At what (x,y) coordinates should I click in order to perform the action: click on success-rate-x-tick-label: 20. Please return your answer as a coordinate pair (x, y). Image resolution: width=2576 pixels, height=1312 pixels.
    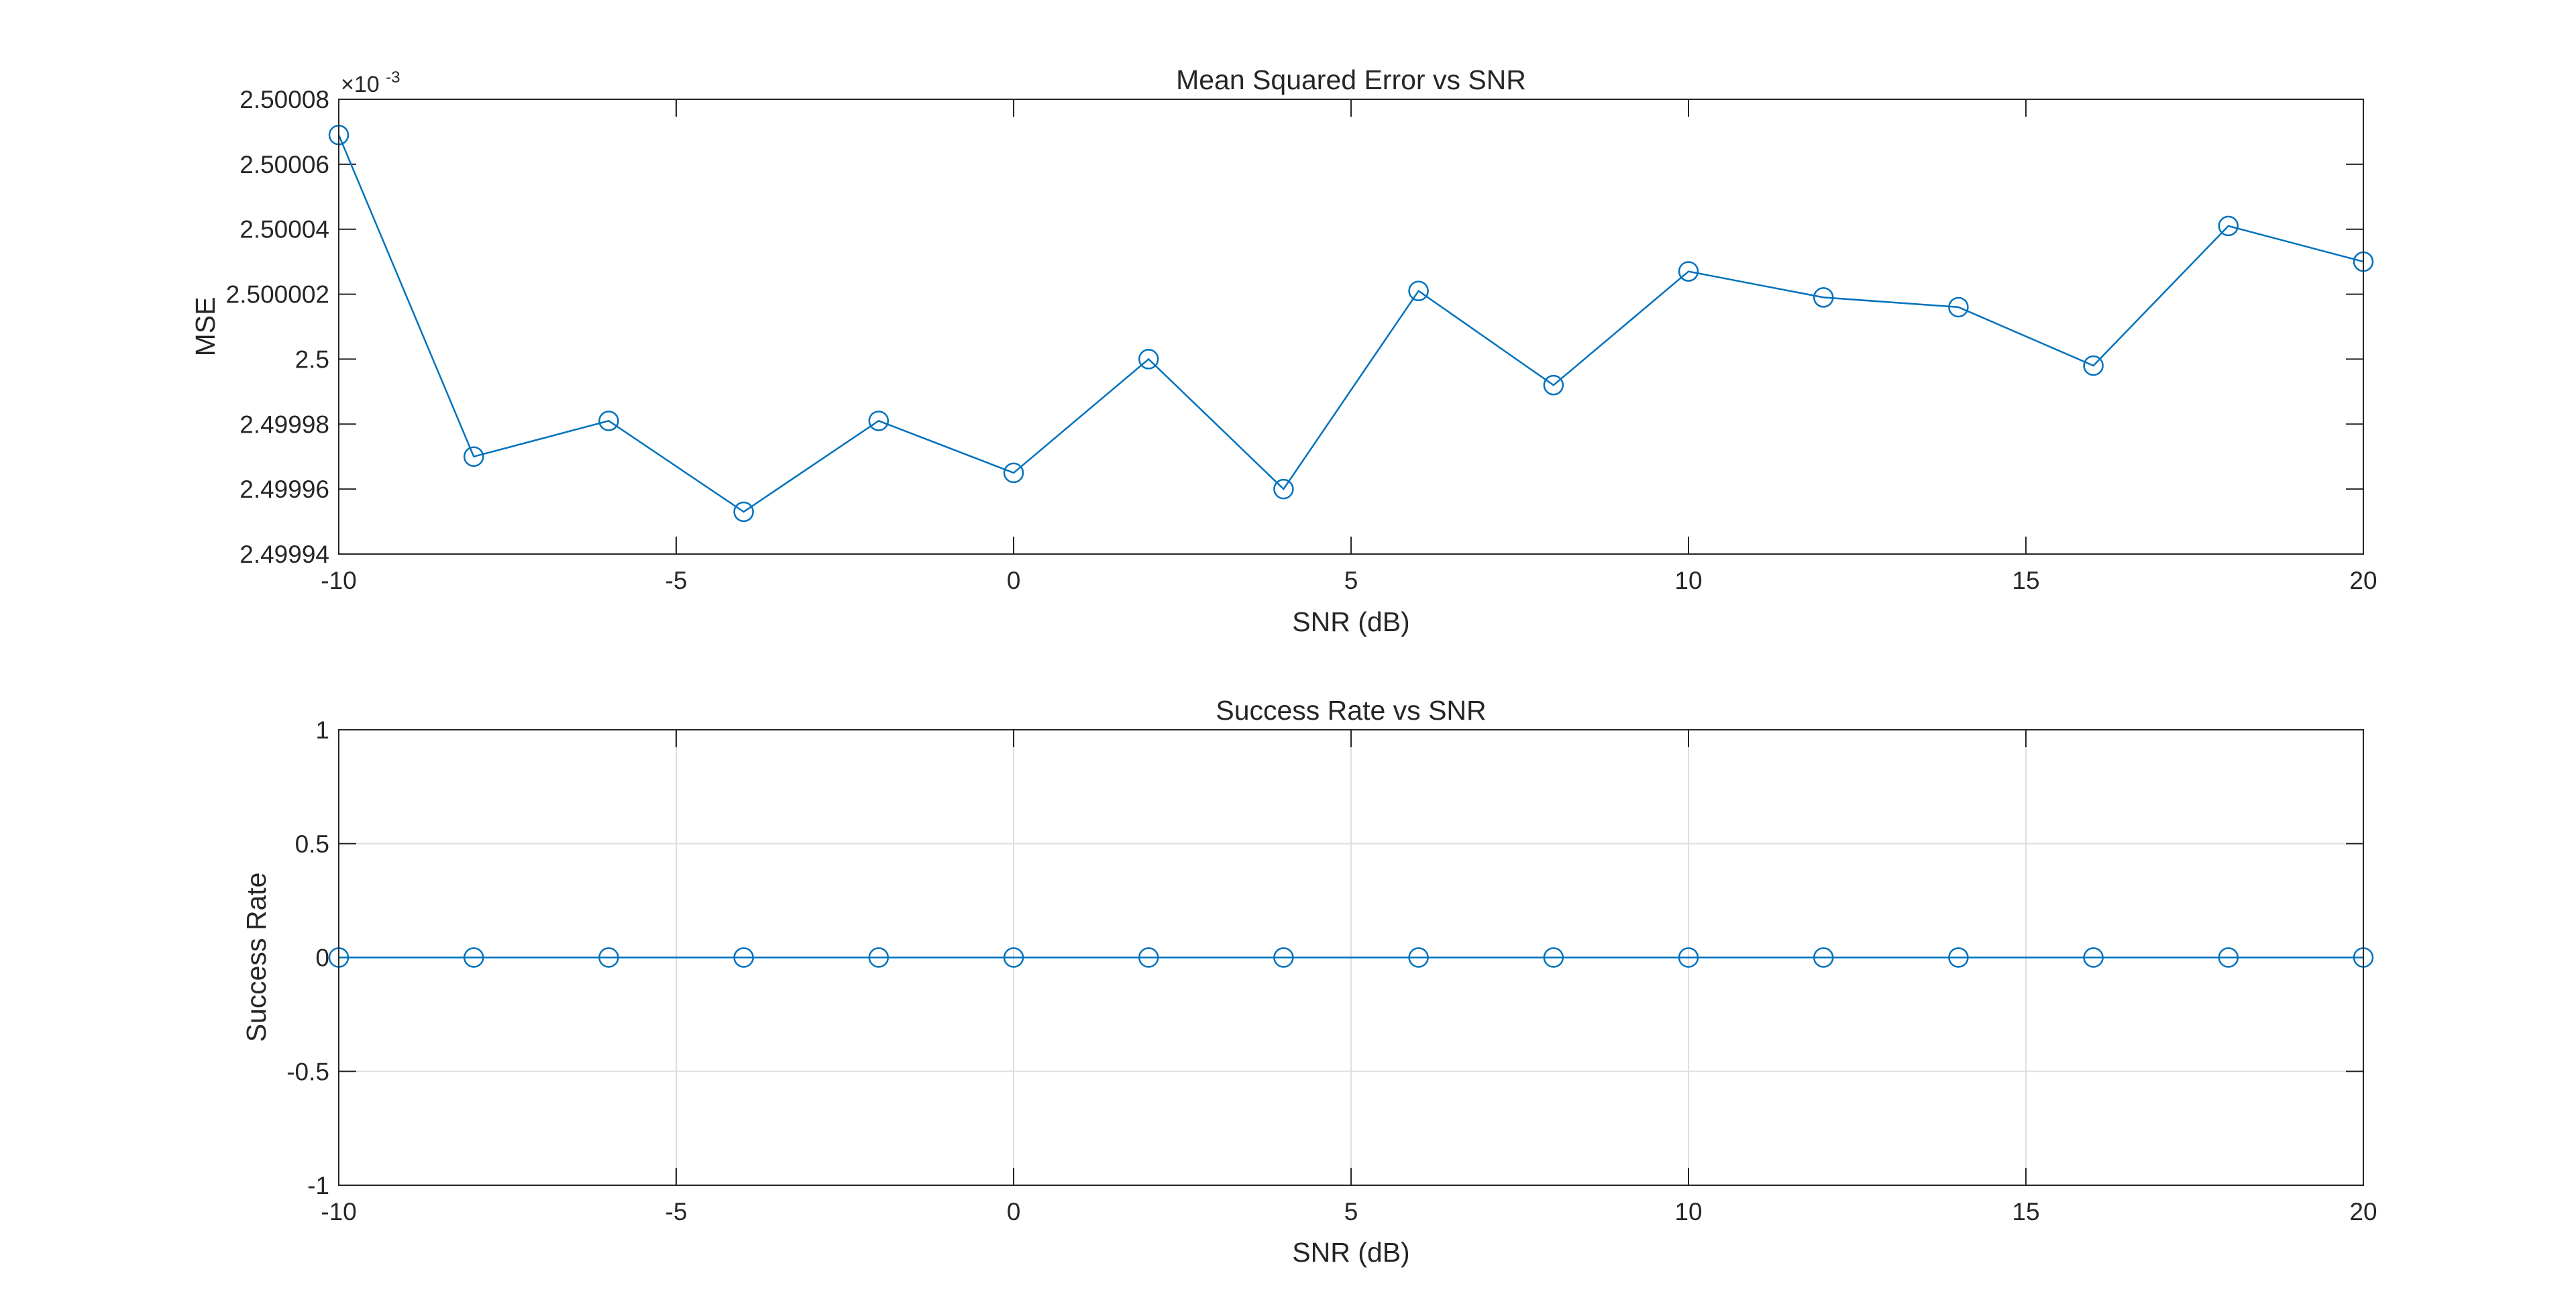
    Looking at the image, I should click on (2363, 1211).